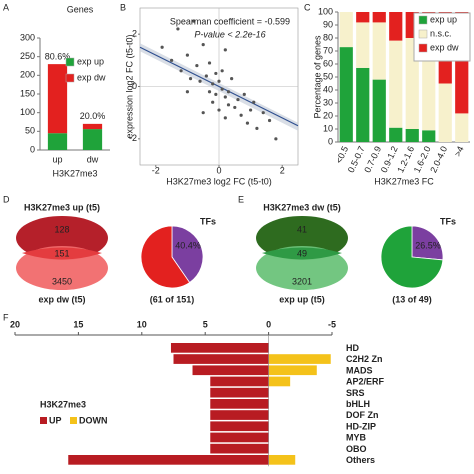 Image resolution: width=474 pixels, height=474 pixels. I want to click on pie-label: 26.5%, so click(428, 245).